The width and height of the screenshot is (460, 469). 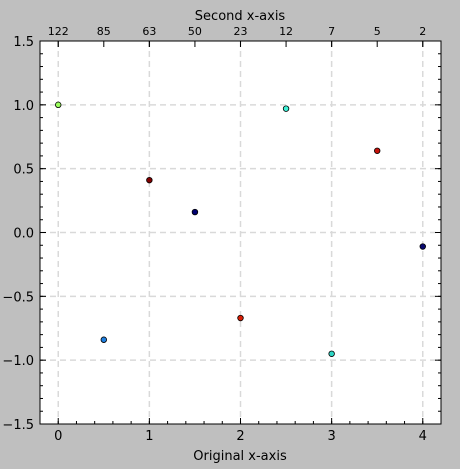 What do you see at coordinates (331, 436) in the screenshot?
I see `x-tick-label: 3` at bounding box center [331, 436].